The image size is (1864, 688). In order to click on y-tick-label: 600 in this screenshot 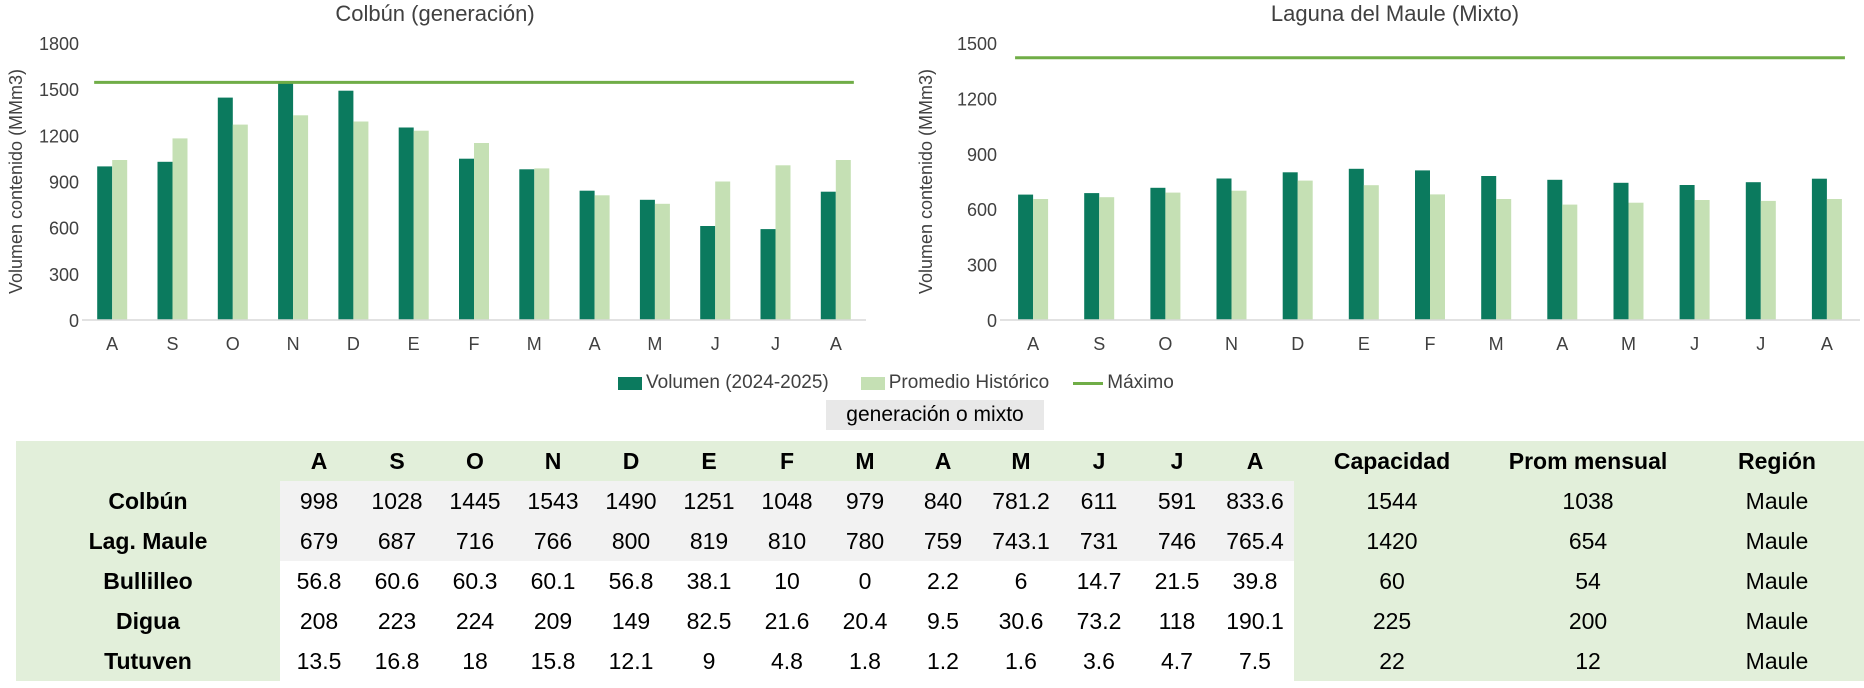, I will do `click(982, 210)`.